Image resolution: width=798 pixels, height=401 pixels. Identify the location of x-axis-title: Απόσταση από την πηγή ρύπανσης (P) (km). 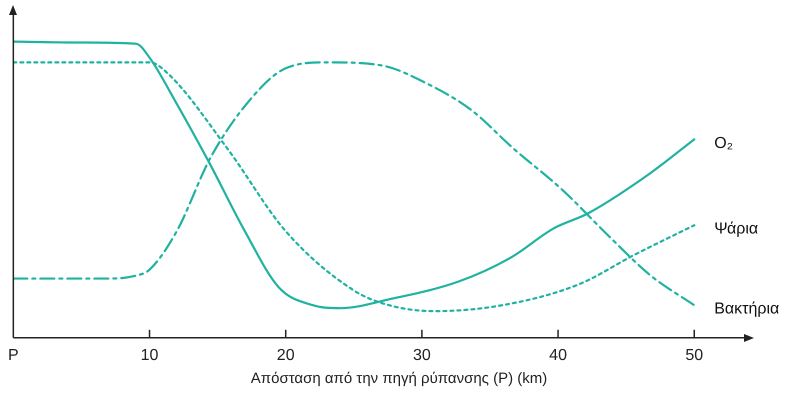
(399, 378).